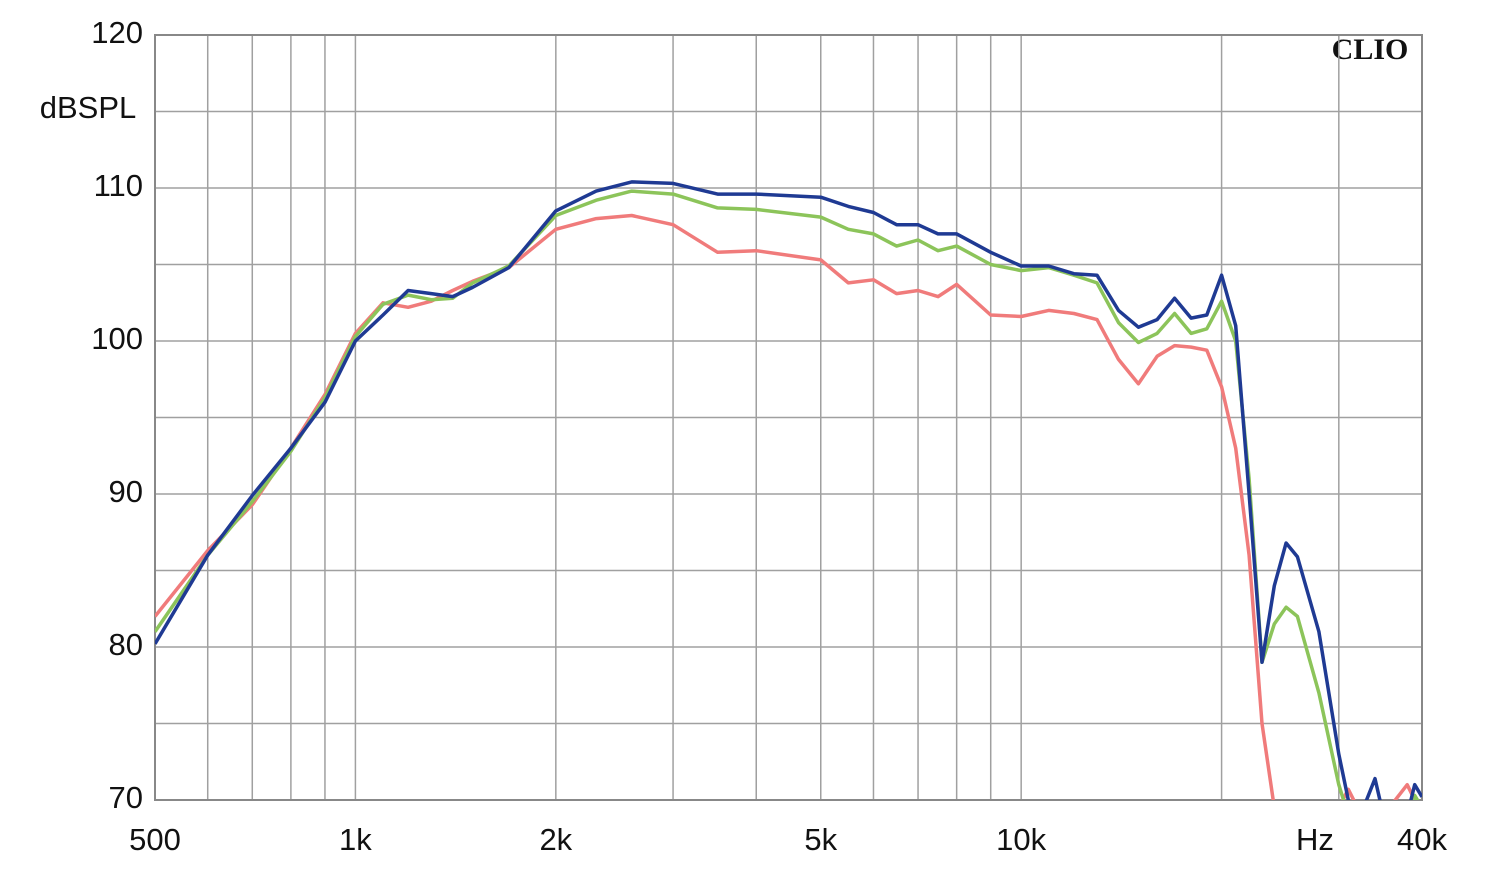  Describe the element at coordinates (820, 839) in the screenshot. I see `x-tick-label: 5k` at that location.